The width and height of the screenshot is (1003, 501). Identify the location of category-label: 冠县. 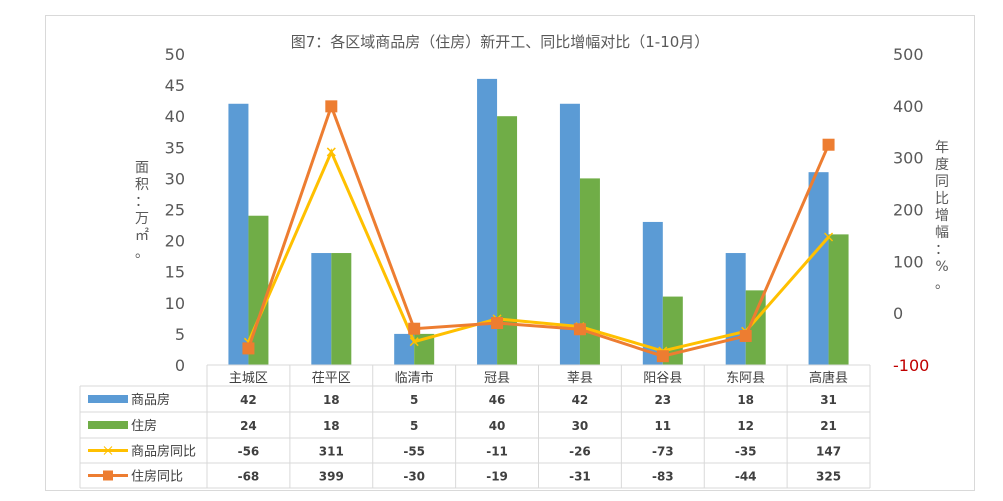
(497, 378).